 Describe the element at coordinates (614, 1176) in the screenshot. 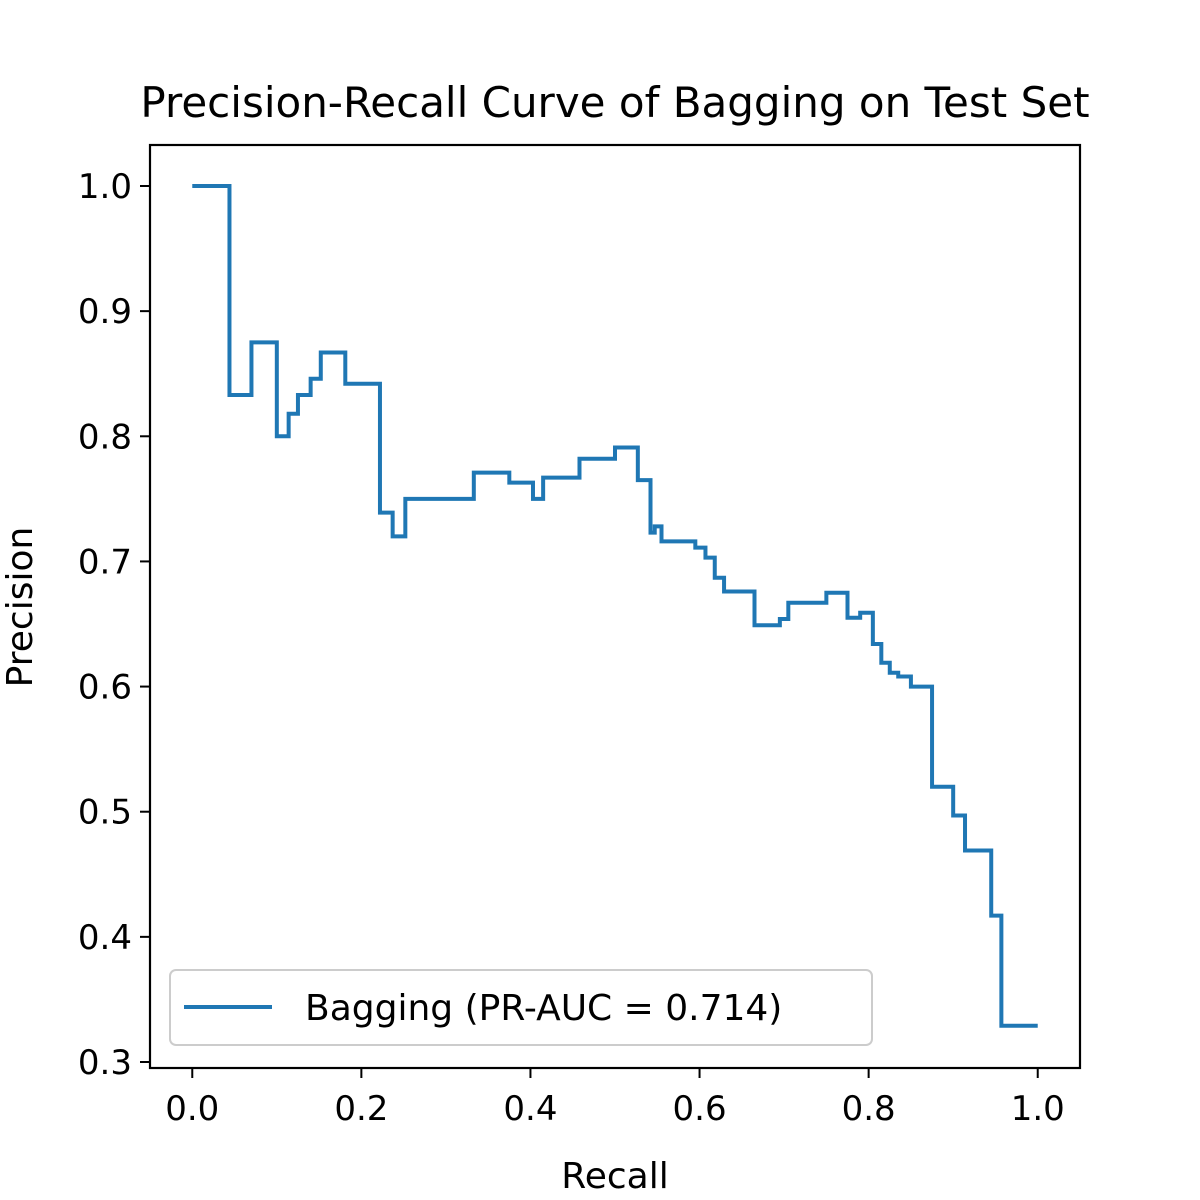

I see `x-axis-label: Recall` at that location.